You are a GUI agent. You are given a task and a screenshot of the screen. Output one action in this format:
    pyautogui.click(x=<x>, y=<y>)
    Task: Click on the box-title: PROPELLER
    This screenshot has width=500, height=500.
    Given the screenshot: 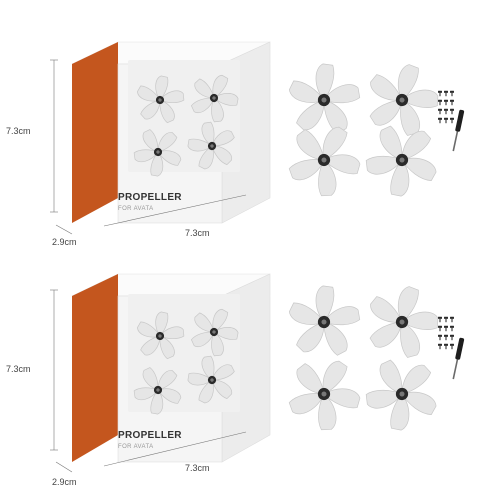 What is the action you would take?
    pyautogui.click(x=150, y=197)
    